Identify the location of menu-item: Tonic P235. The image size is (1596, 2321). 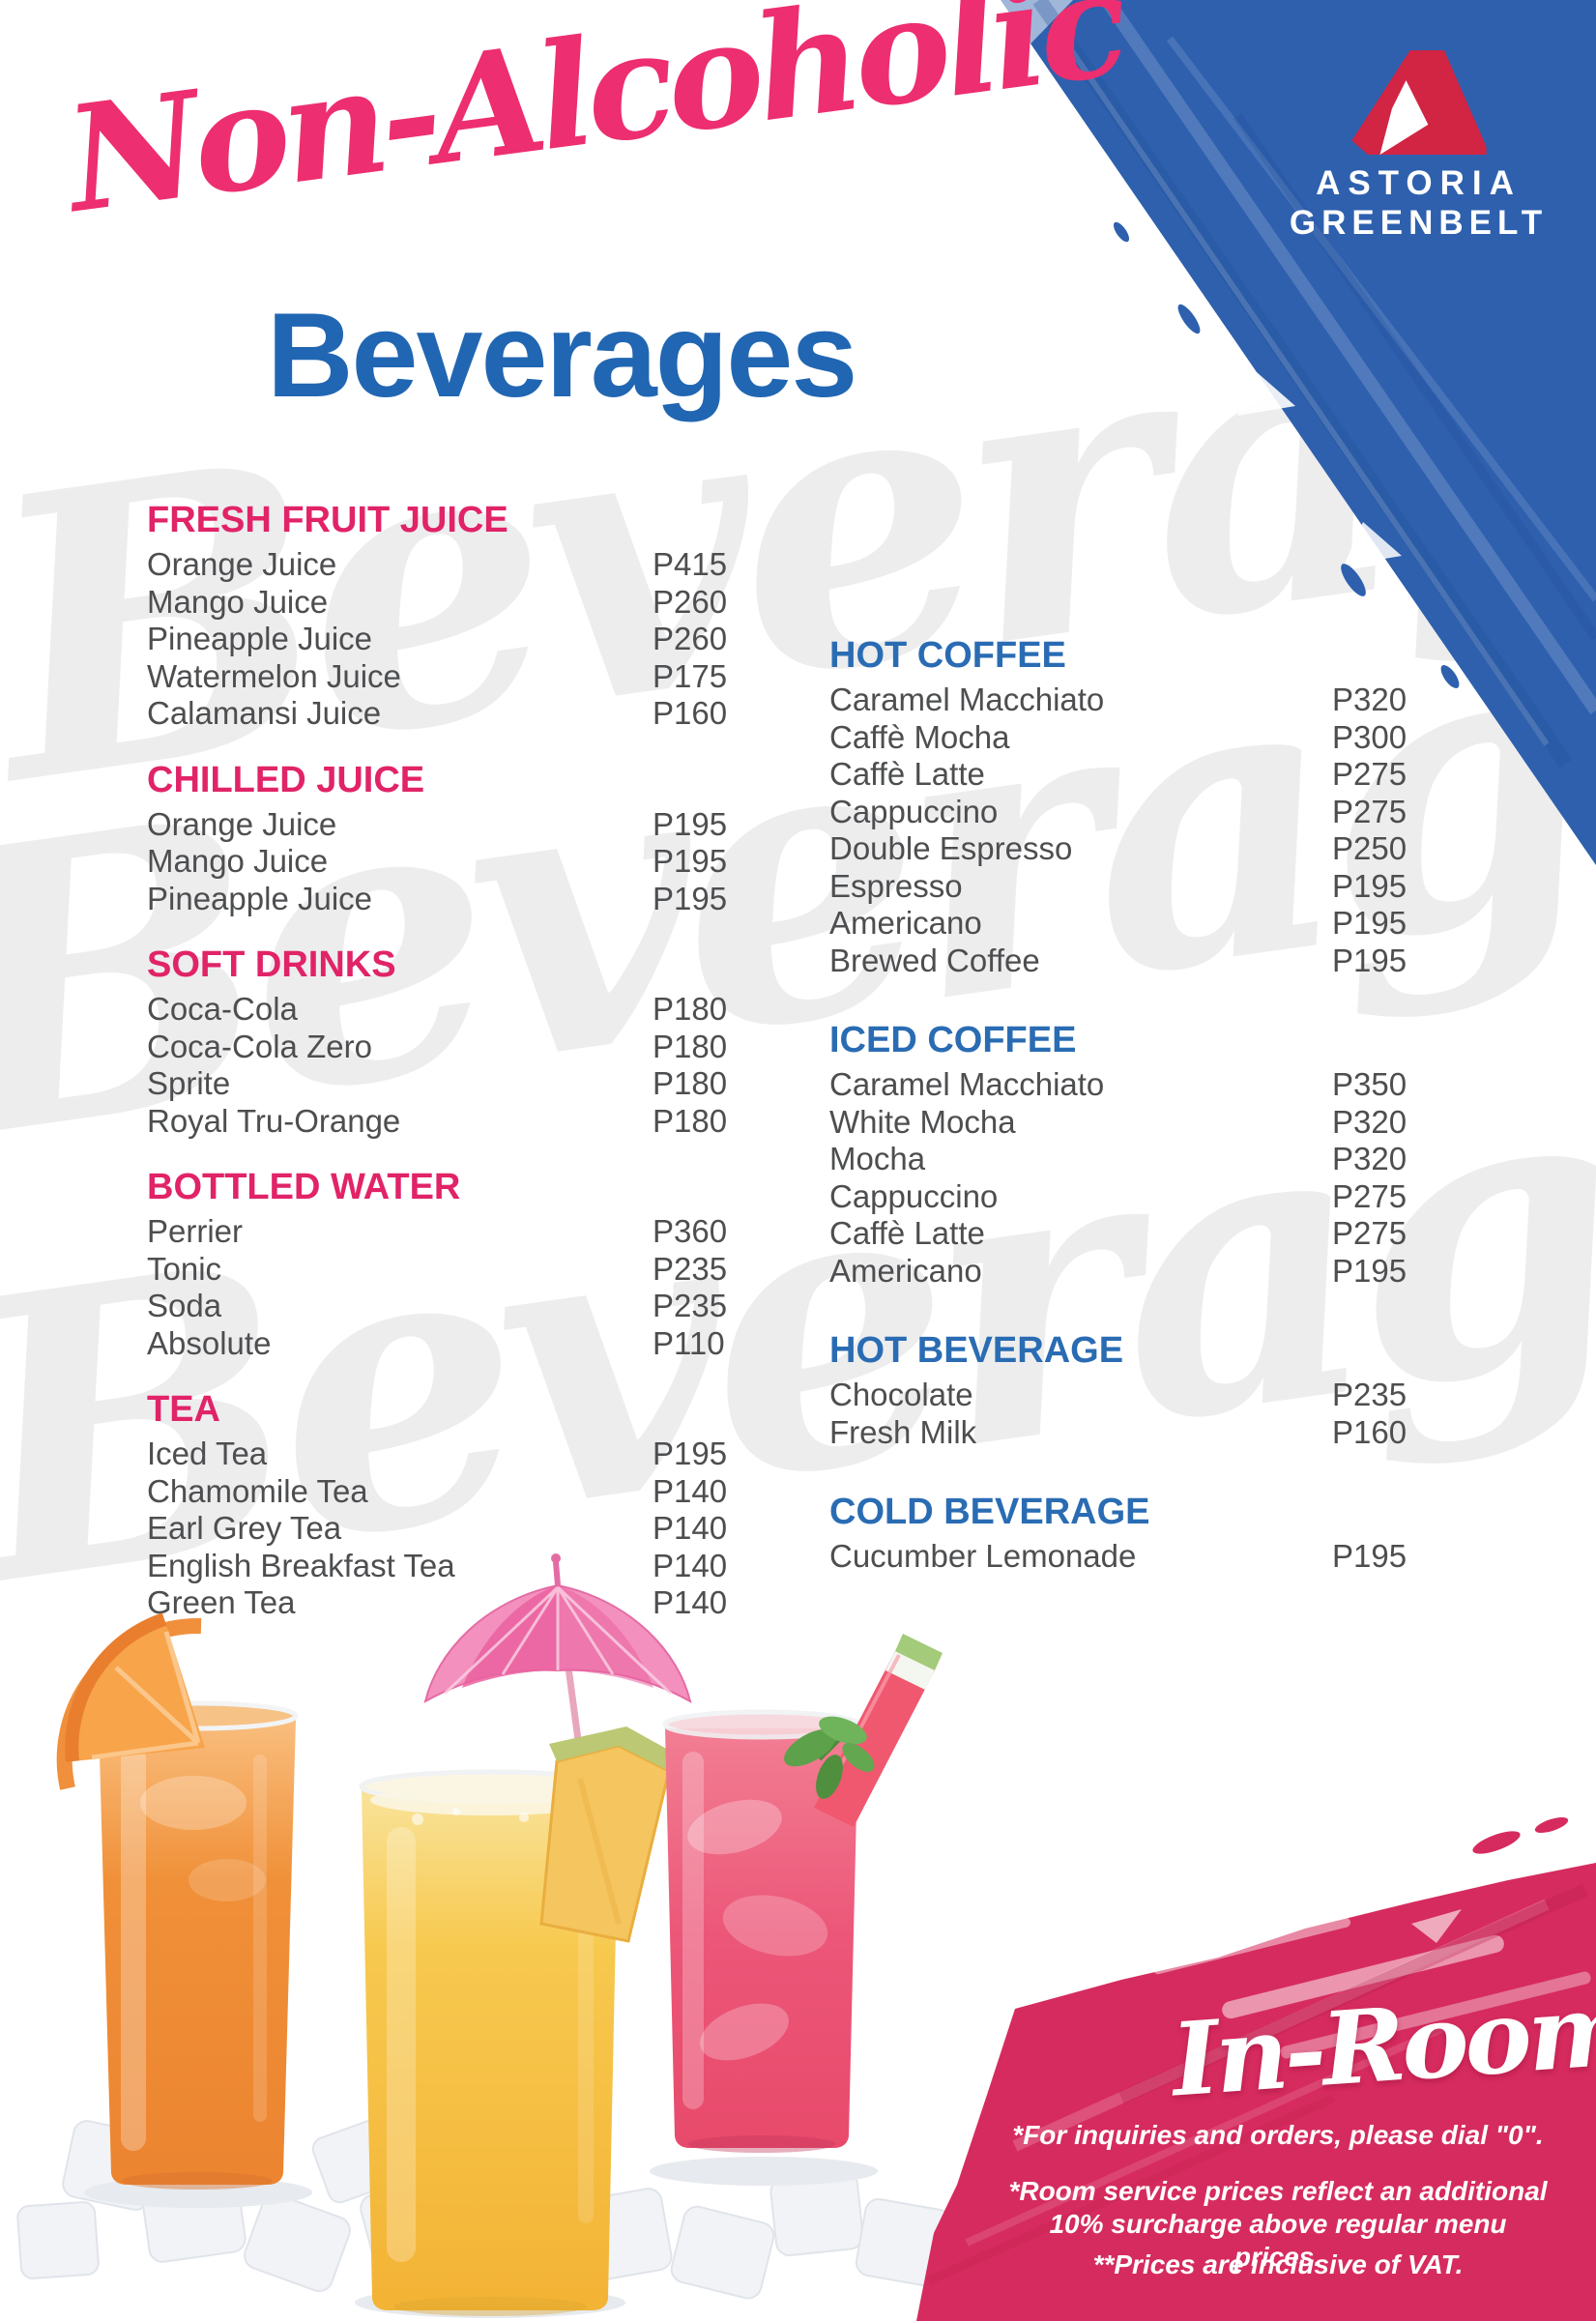
(437, 1269).